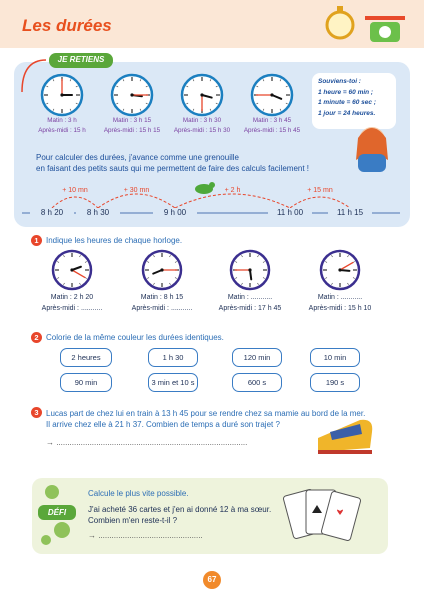 This screenshot has width=424, height=600. What do you see at coordinates (346, 92) in the screenshot?
I see `reminder-line: 1 heure = 60 min ;` at bounding box center [346, 92].